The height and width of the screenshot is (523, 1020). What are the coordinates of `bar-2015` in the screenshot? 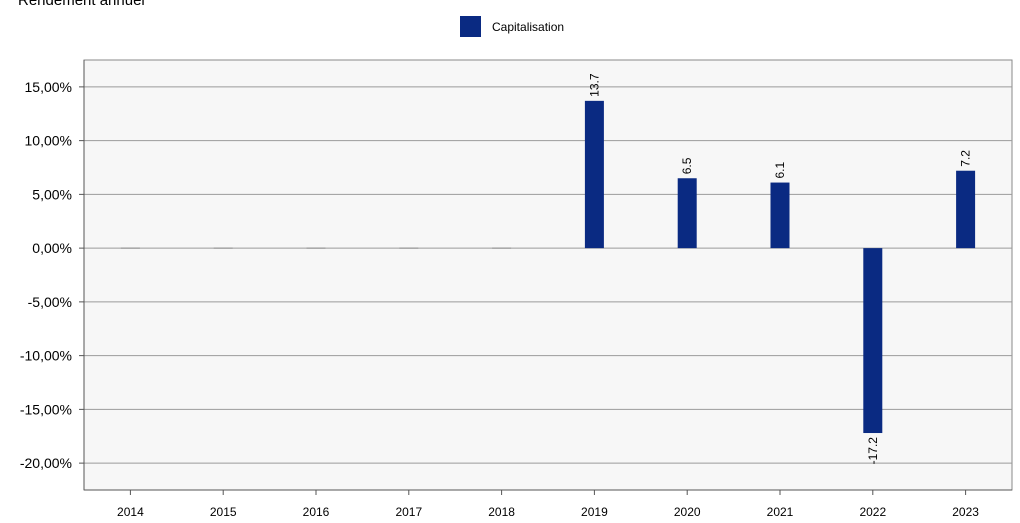 It's located at (223, 248).